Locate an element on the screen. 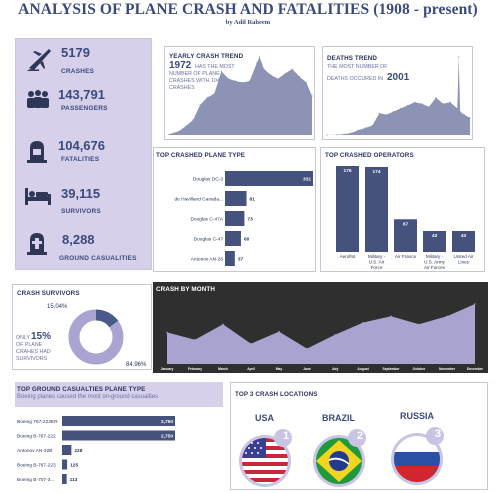  operators-category-label: U.S. Army is located at coordinates (434, 262).